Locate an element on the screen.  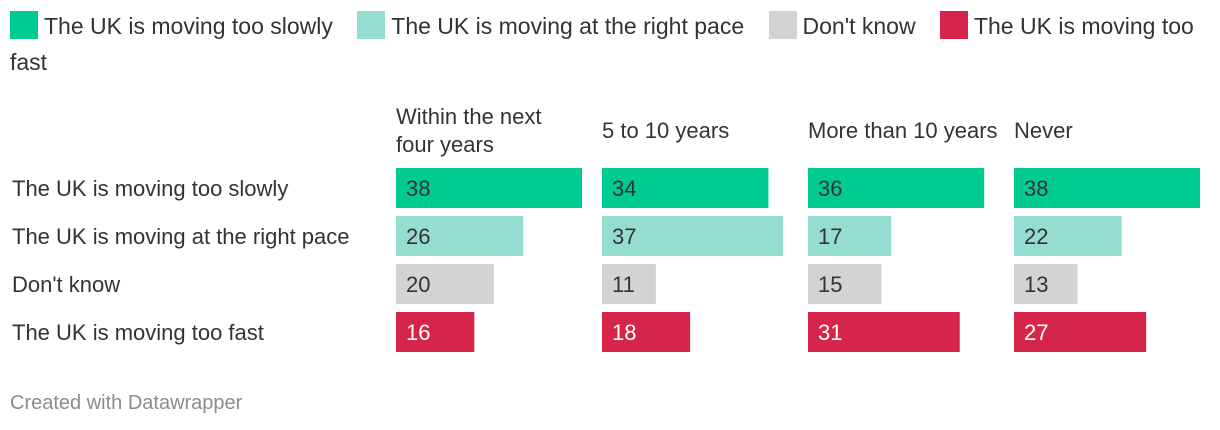
bar-value-label: 37 is located at coordinates (624, 236).